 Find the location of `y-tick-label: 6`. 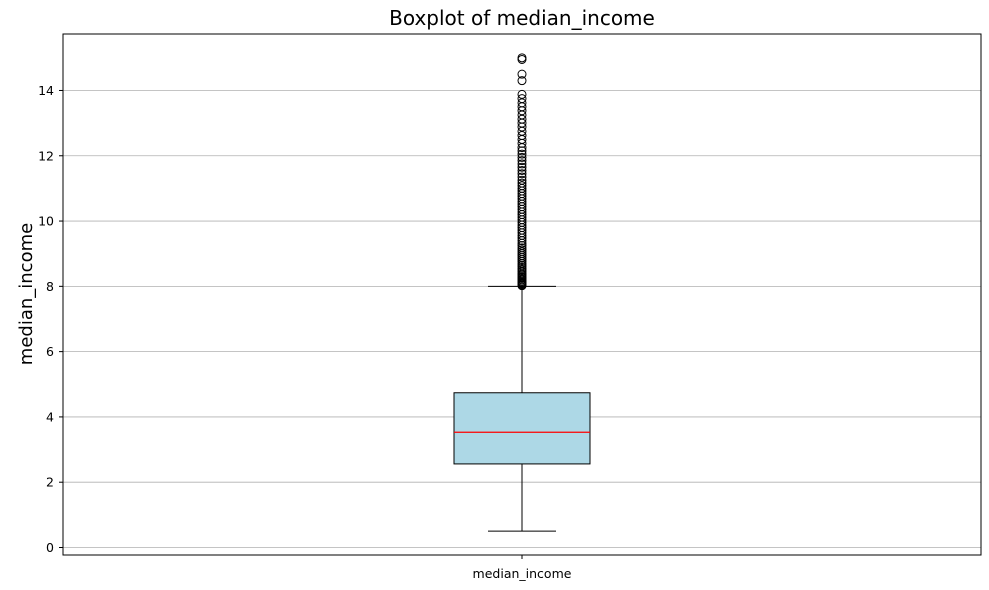

y-tick-label: 6 is located at coordinates (50, 351).